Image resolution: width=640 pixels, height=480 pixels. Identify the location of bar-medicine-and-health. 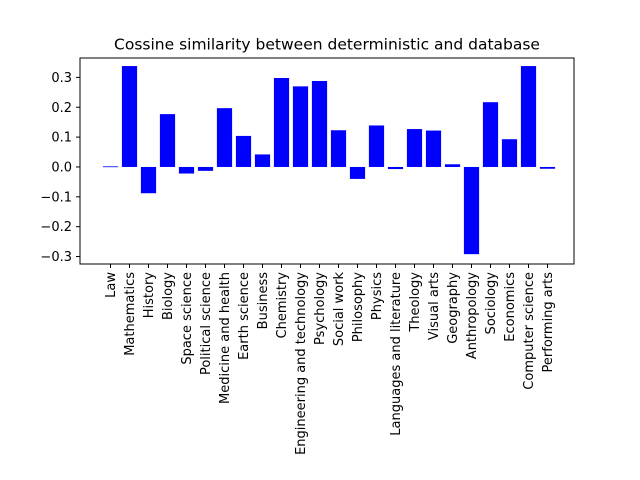
(224, 137).